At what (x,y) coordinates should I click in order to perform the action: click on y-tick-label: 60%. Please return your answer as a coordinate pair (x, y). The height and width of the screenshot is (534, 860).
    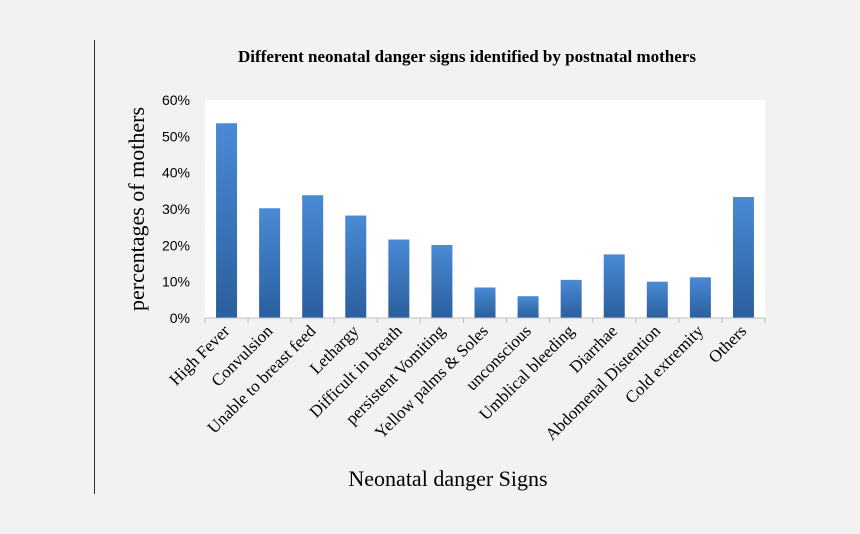
    Looking at the image, I should click on (176, 100).